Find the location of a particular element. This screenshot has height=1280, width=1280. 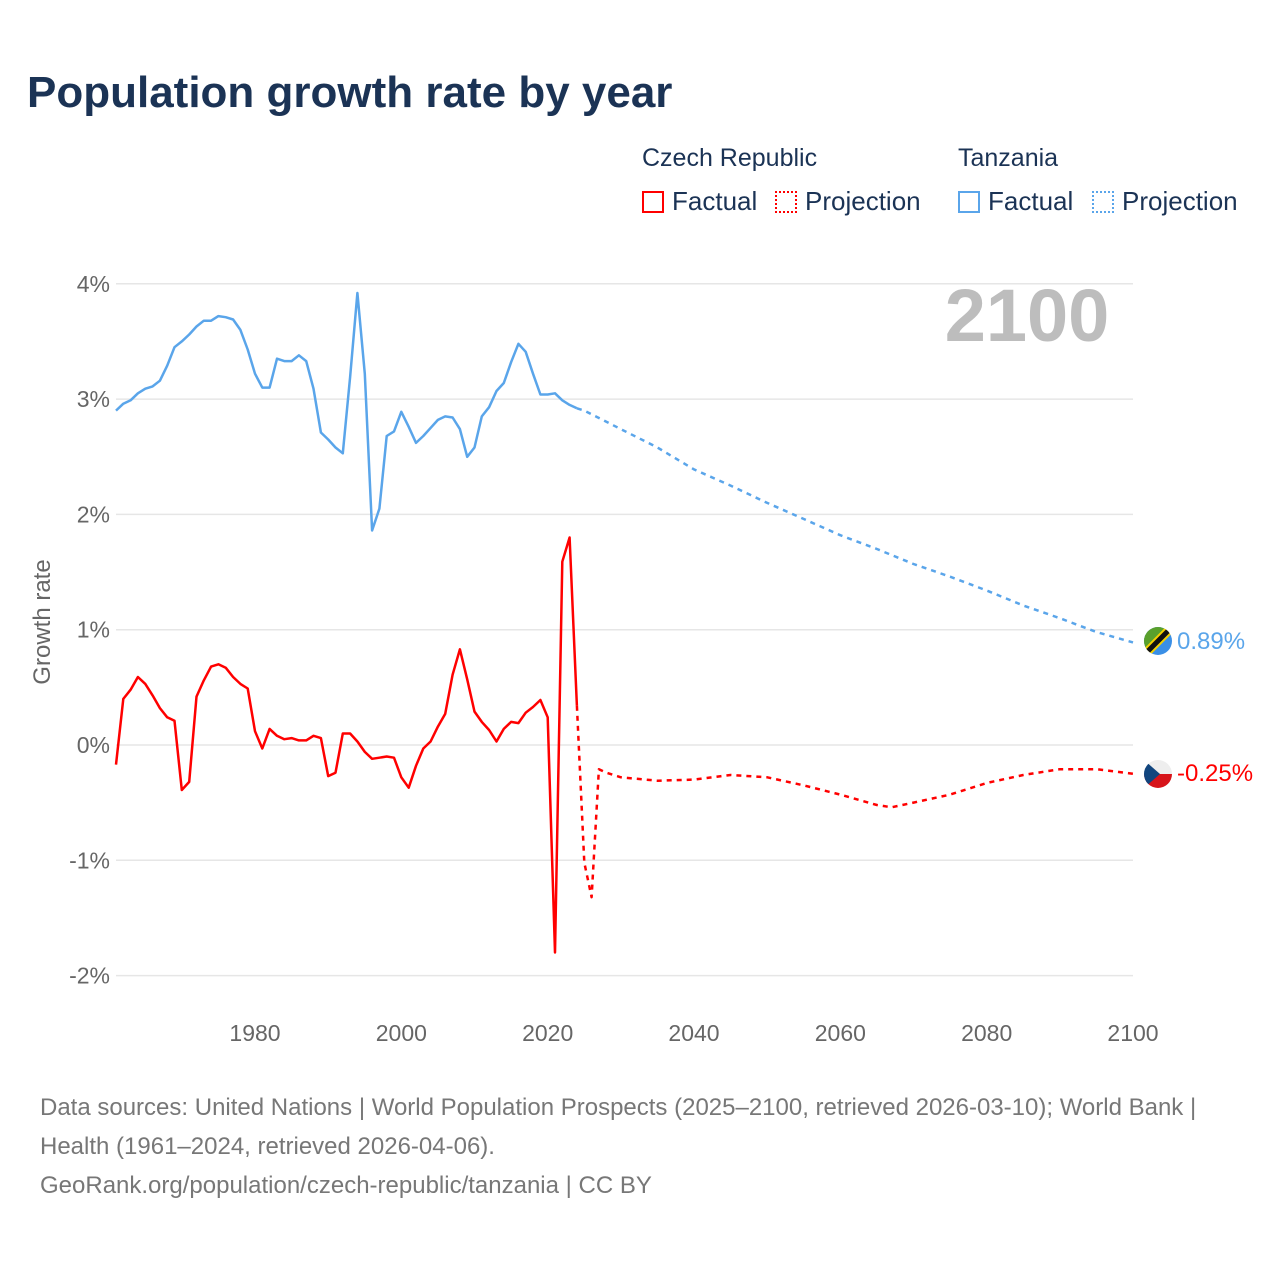

tanzania-end-label: 0.89% is located at coordinates (1211, 641).